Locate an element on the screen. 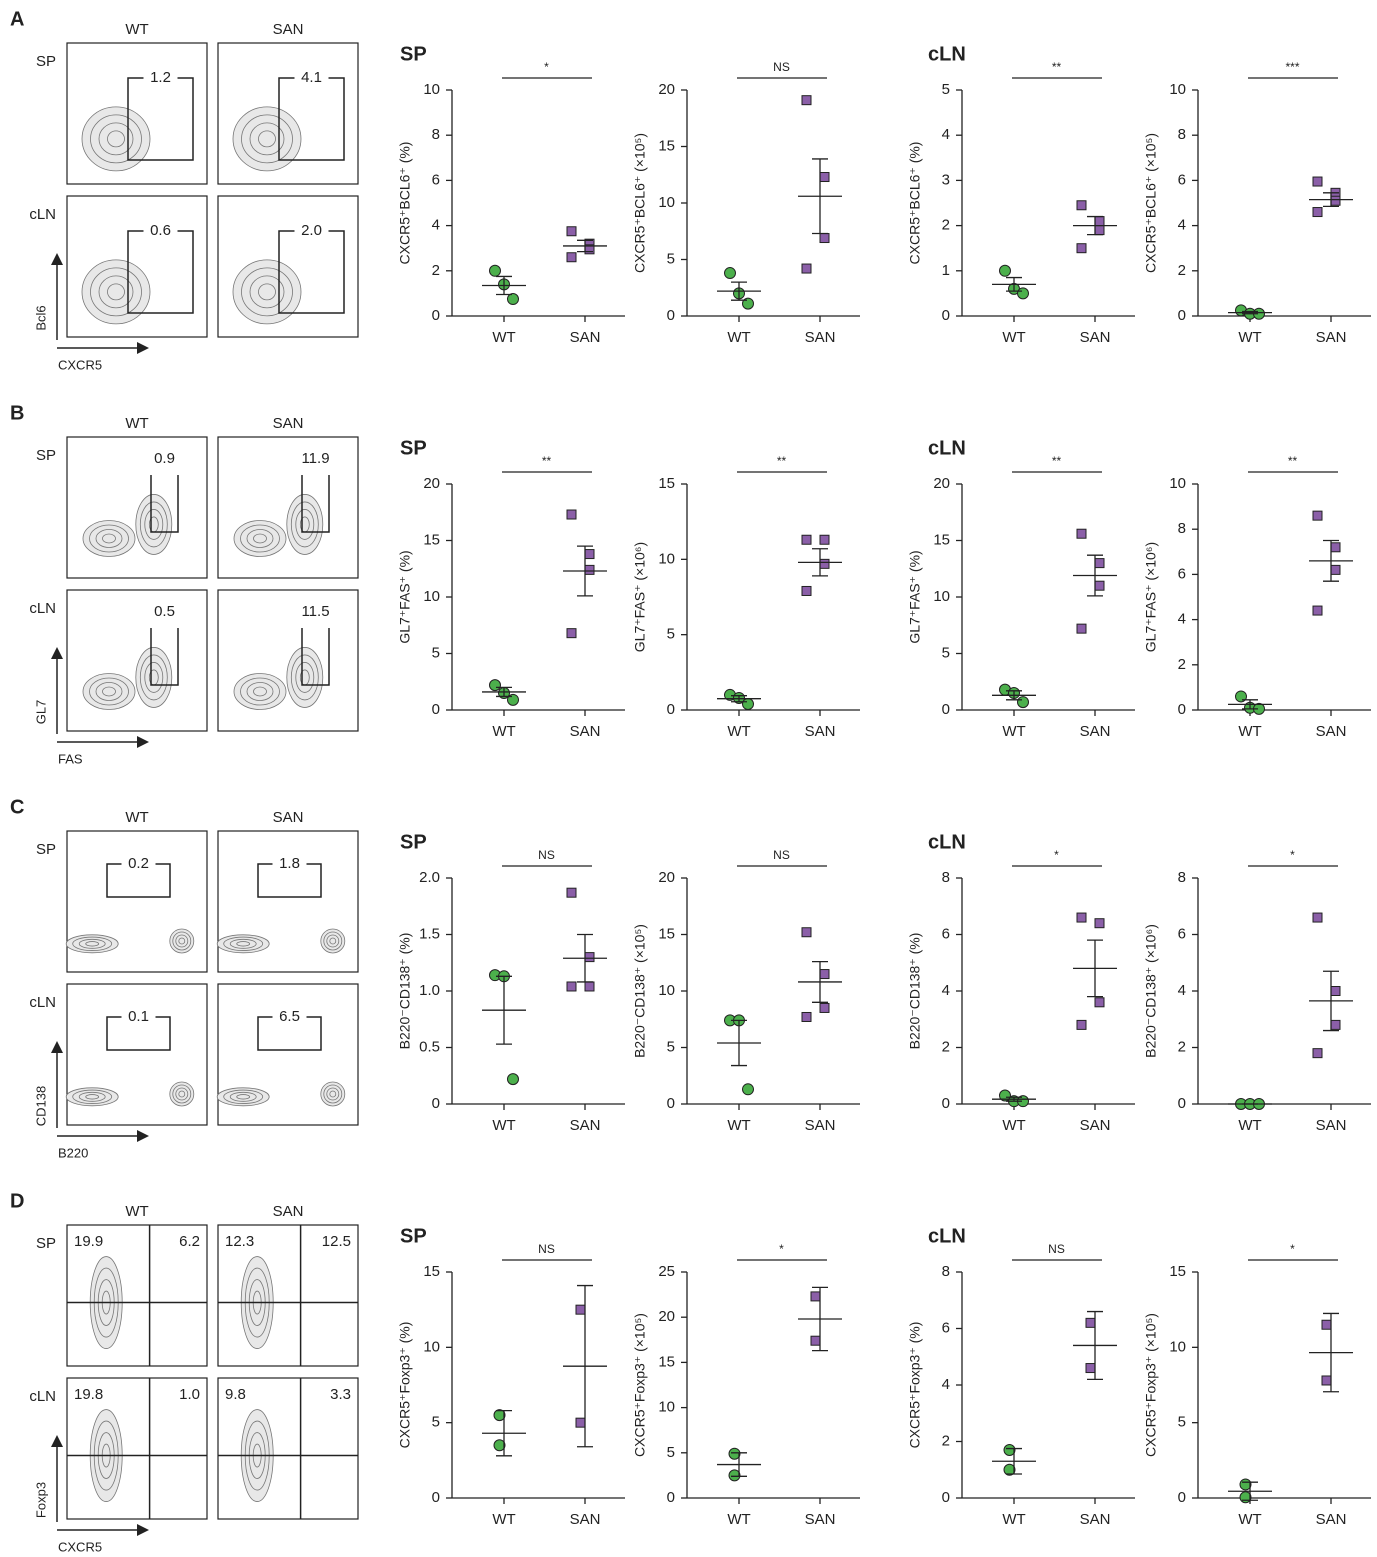  group-title: cLN is located at coordinates (947, 1236).